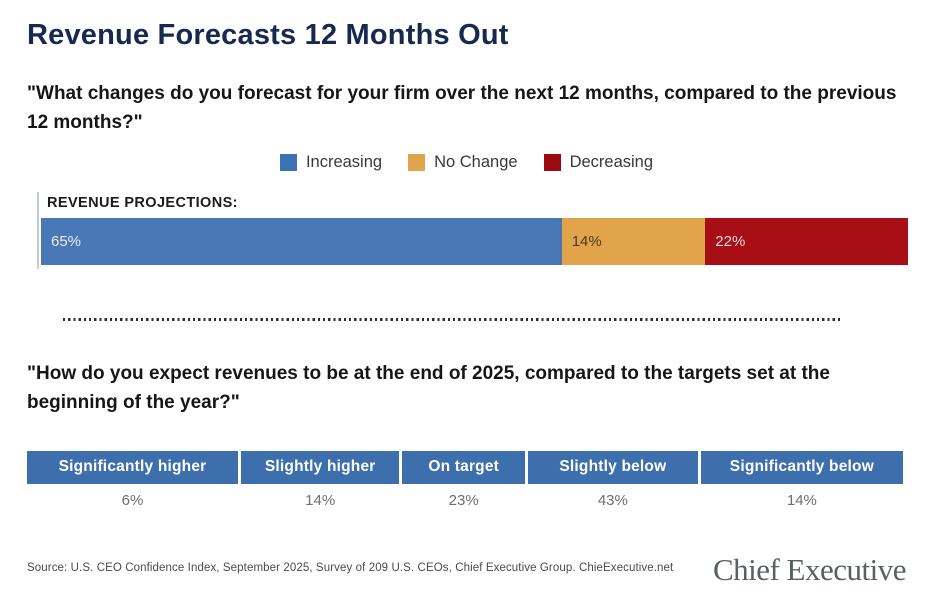  Describe the element at coordinates (730, 241) in the screenshot. I see `bar-value-decreasing: 22%` at that location.